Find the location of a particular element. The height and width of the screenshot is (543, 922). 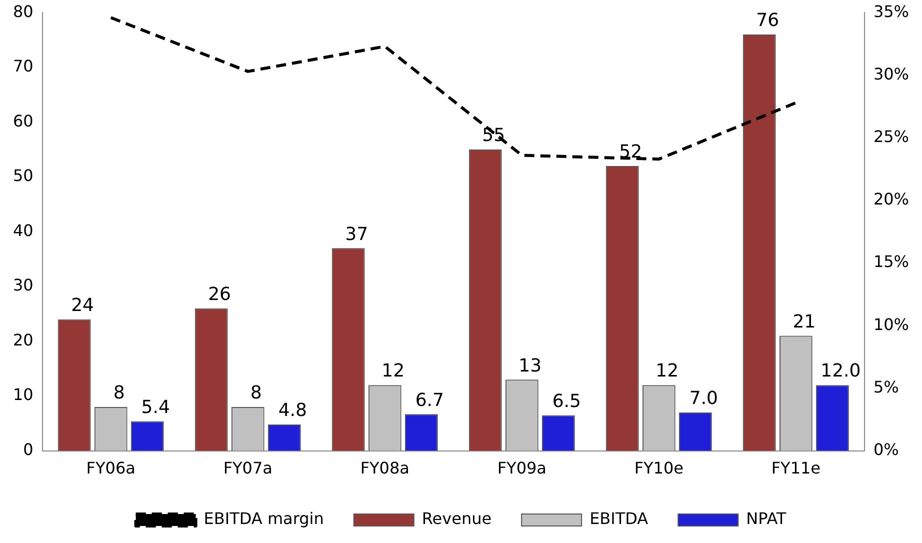

data-label: 6.5 is located at coordinates (566, 401).